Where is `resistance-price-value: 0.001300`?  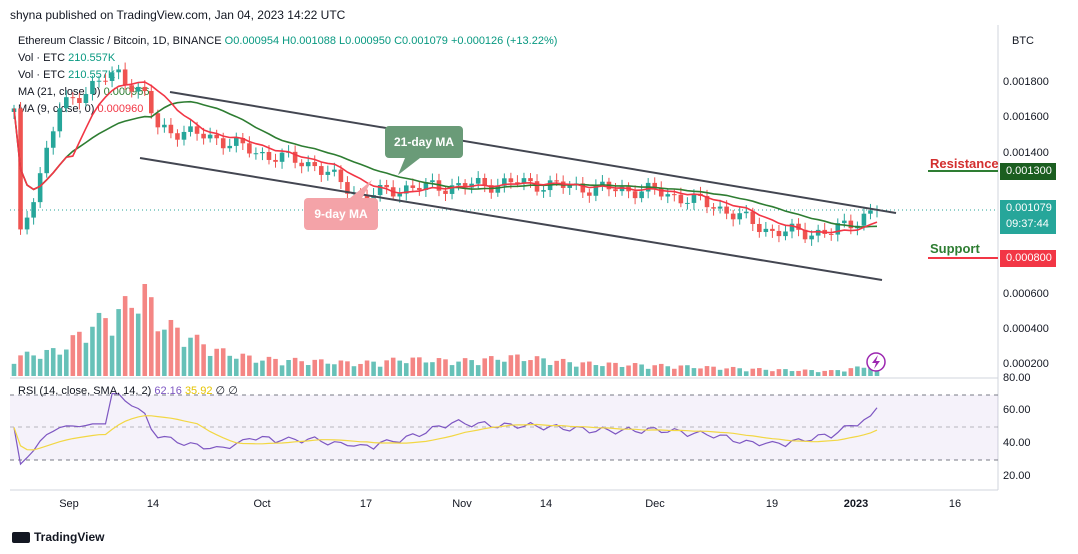 resistance-price-value: 0.001300 is located at coordinates (1029, 171).